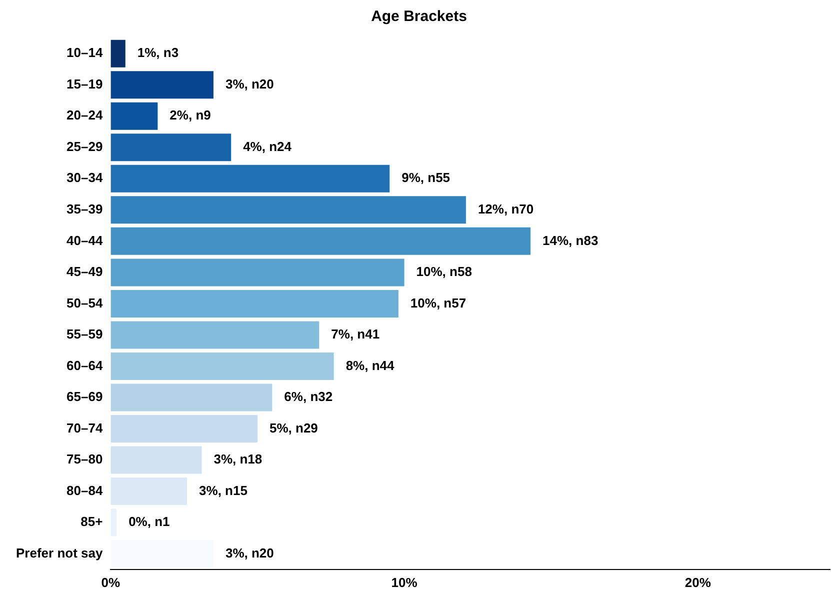 The image size is (831, 601). Describe the element at coordinates (570, 240) in the screenshot. I see `data-label: 14%, n83` at that location.